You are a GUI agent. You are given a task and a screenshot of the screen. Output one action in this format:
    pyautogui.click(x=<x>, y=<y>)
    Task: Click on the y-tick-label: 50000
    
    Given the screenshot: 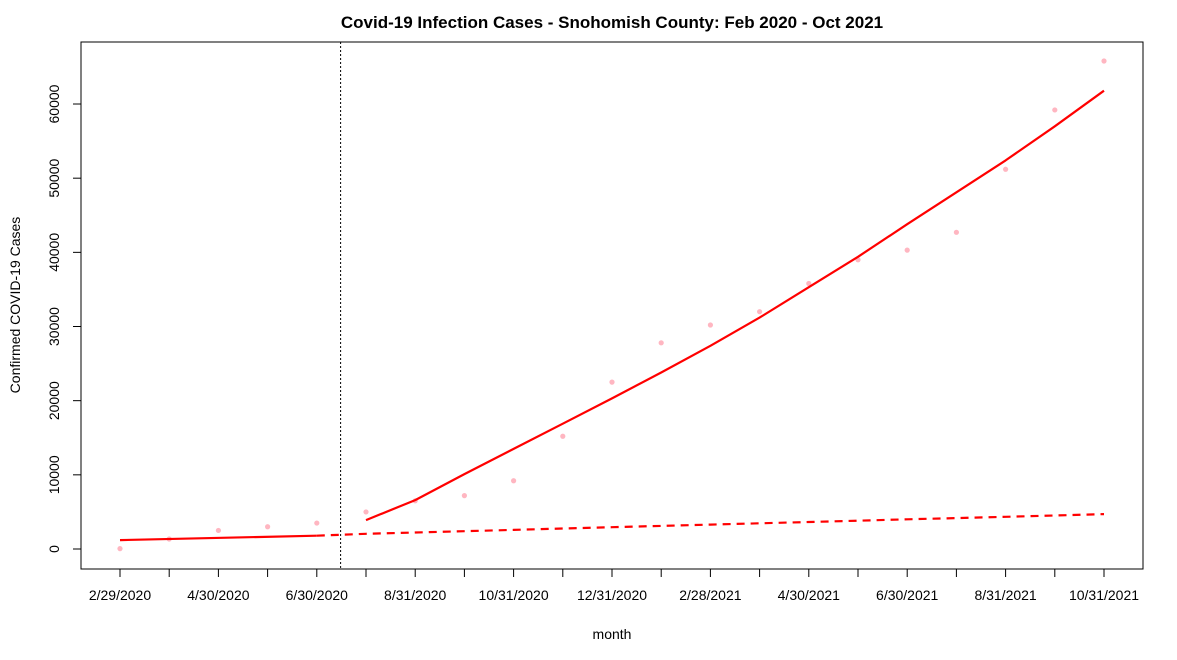 What is the action you would take?
    pyautogui.click(x=54, y=178)
    